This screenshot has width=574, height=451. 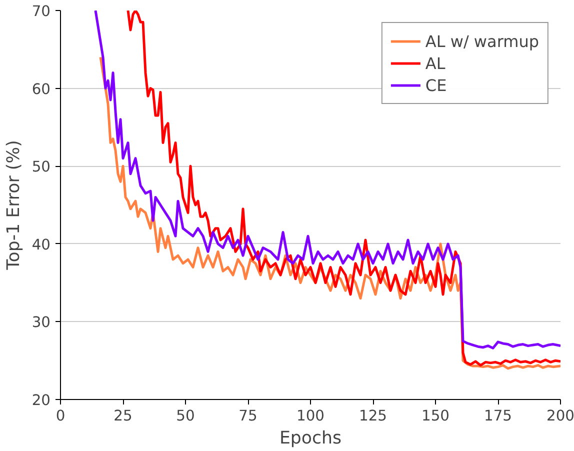 What do you see at coordinates (310, 416) in the screenshot?
I see `x-tick-label: 100` at bounding box center [310, 416].